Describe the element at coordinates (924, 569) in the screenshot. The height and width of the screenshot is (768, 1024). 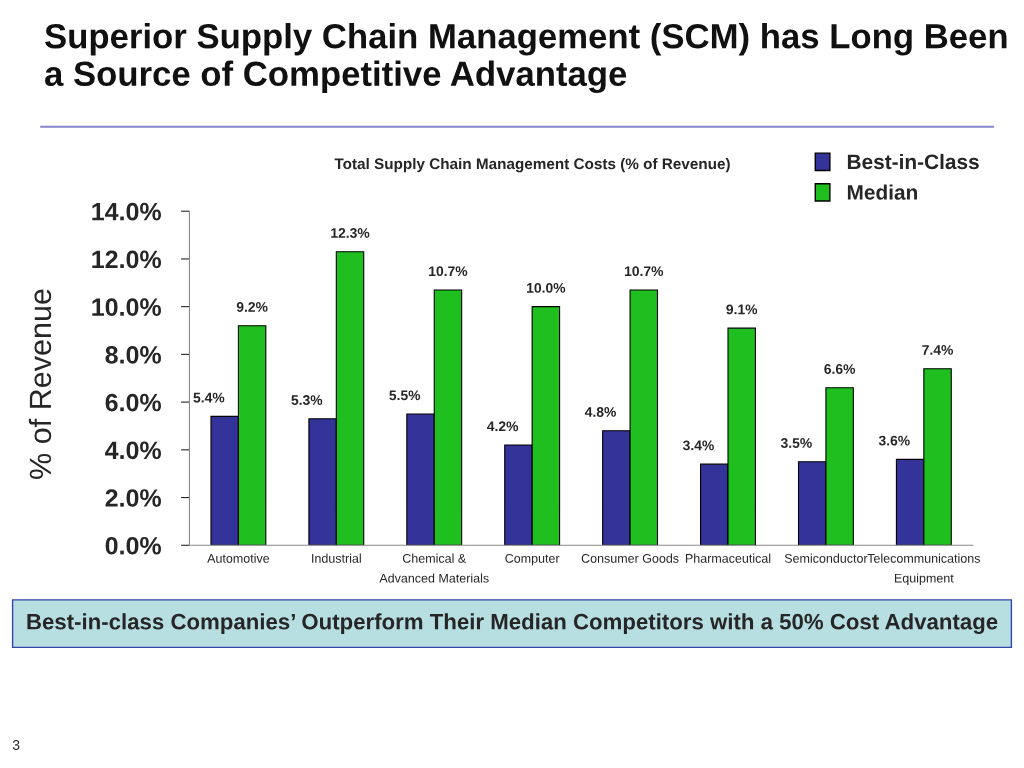
I see `x-tick-label: Telecommunications Equipment` at that location.